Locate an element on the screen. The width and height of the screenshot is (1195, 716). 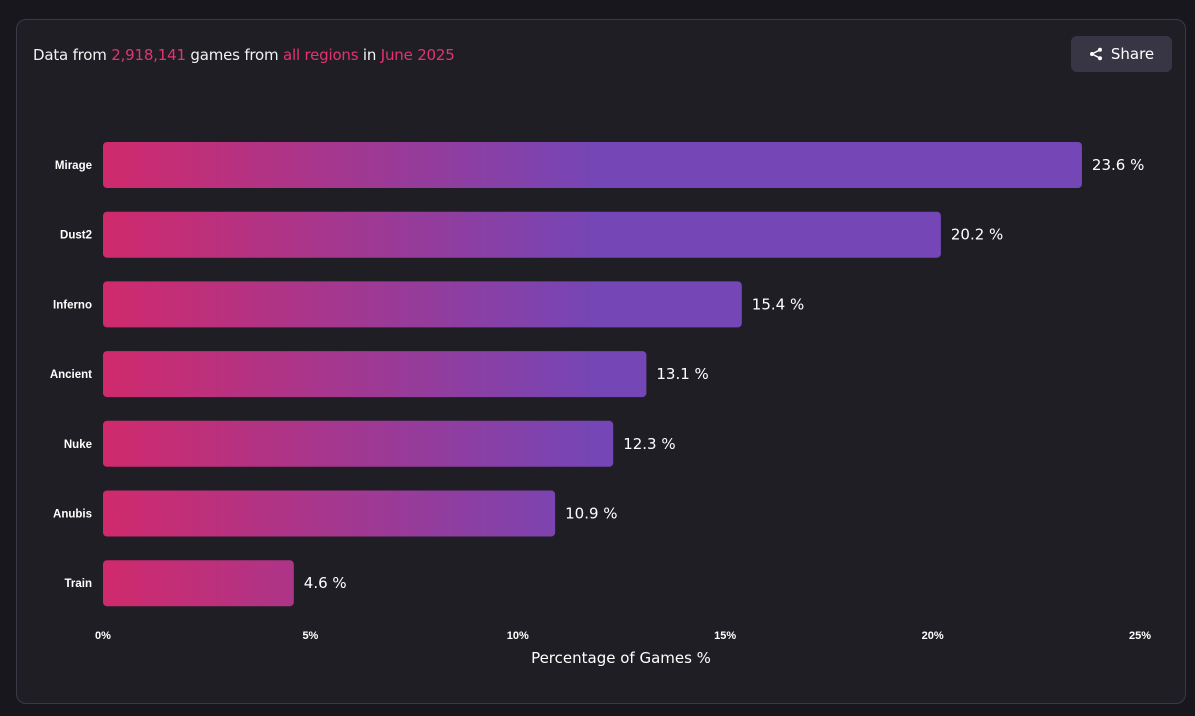
summary-prefix: Data from is located at coordinates (72, 55).